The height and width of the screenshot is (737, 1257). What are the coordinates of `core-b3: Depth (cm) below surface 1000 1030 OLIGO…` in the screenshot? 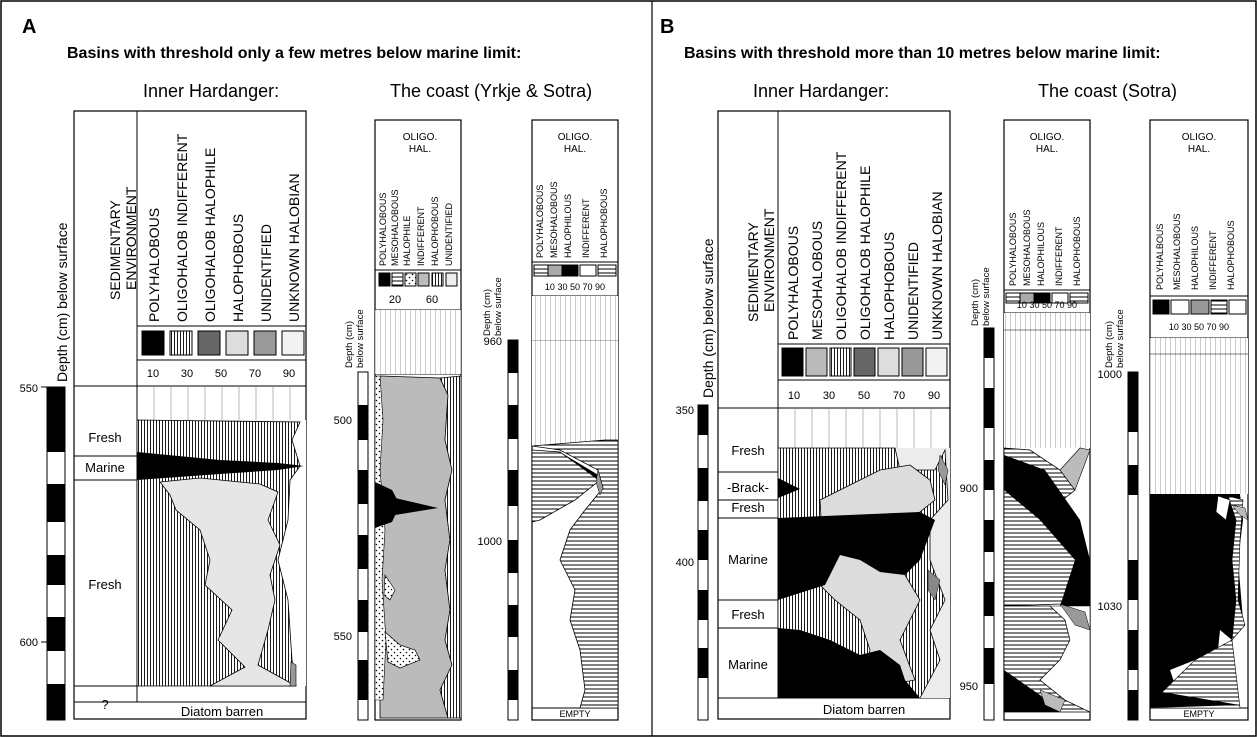 It's located at (1173, 420).